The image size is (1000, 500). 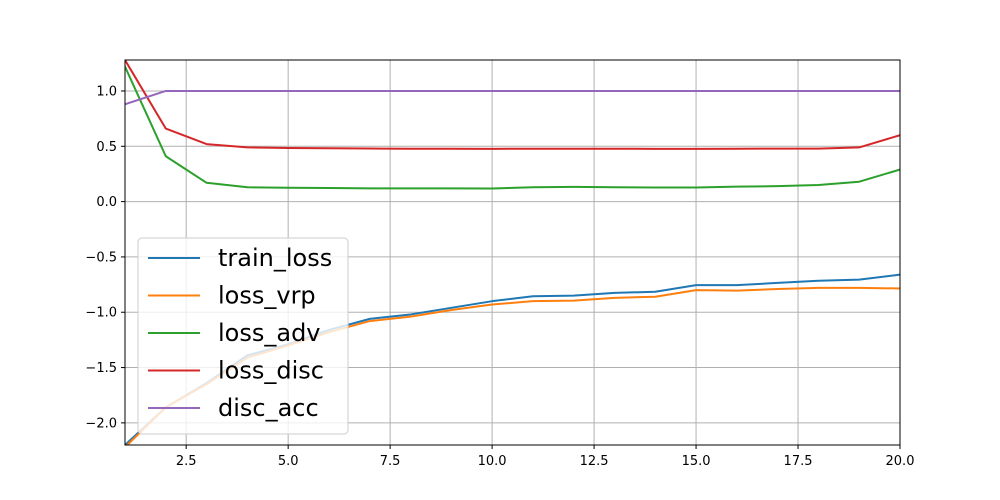 I want to click on series-line-disc-acc, so click(x=512, y=97).